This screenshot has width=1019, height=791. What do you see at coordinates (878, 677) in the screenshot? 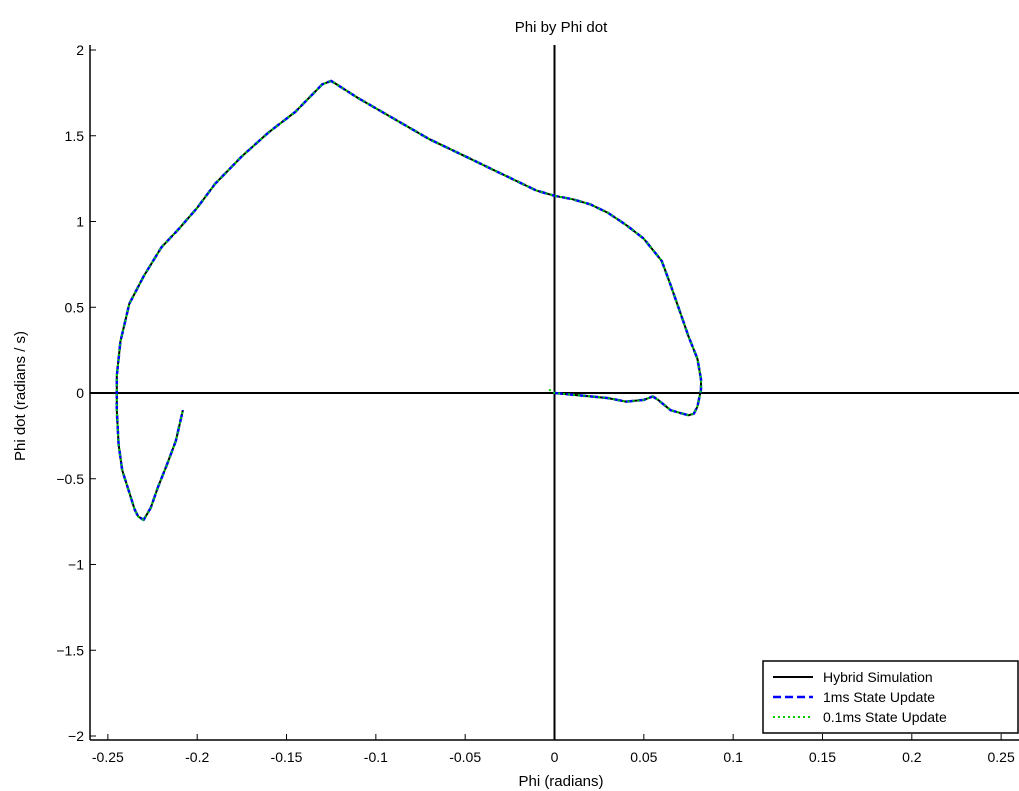
I see `legend-label: Hybrid Simulation` at bounding box center [878, 677].